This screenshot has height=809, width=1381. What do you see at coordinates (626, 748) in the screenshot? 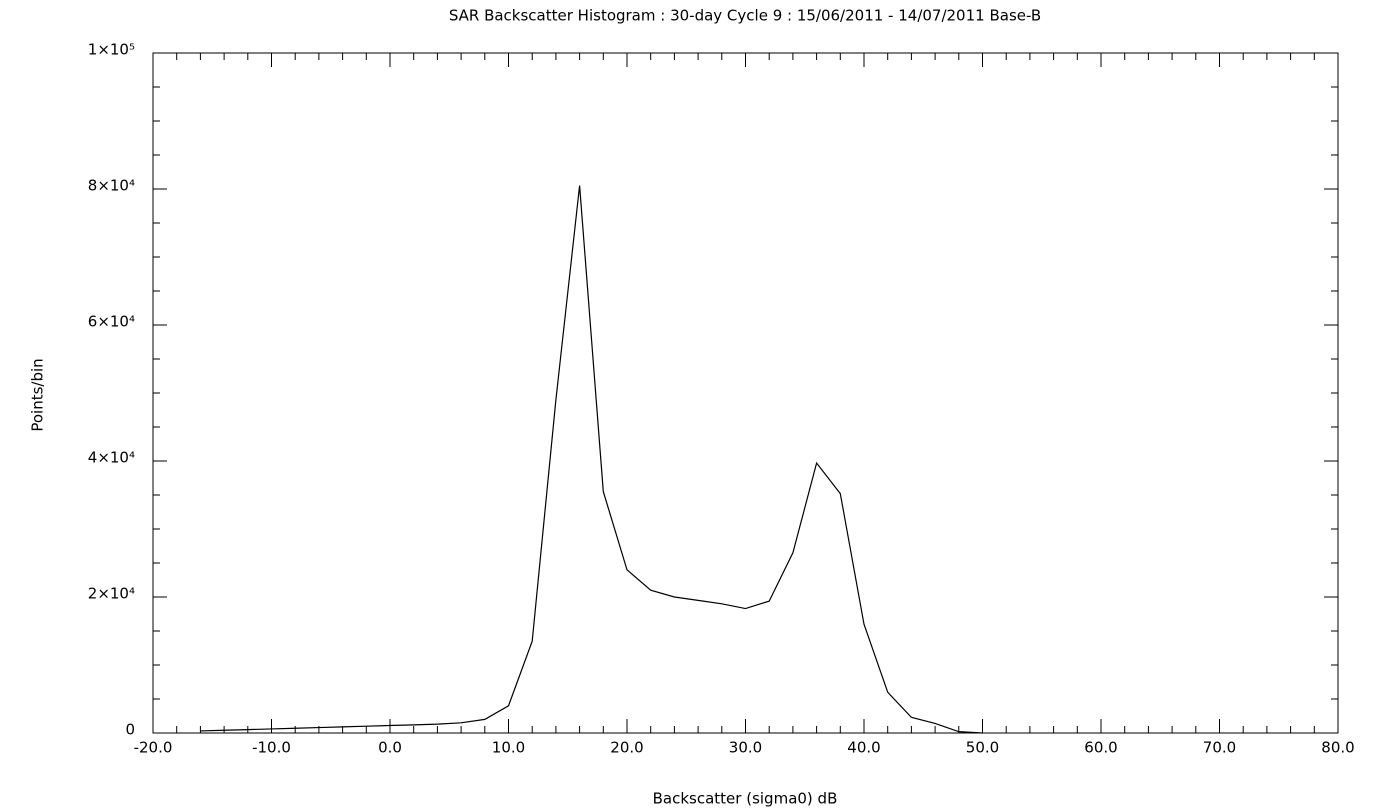
I see `x-tick-label: 20.0` at bounding box center [626, 748].